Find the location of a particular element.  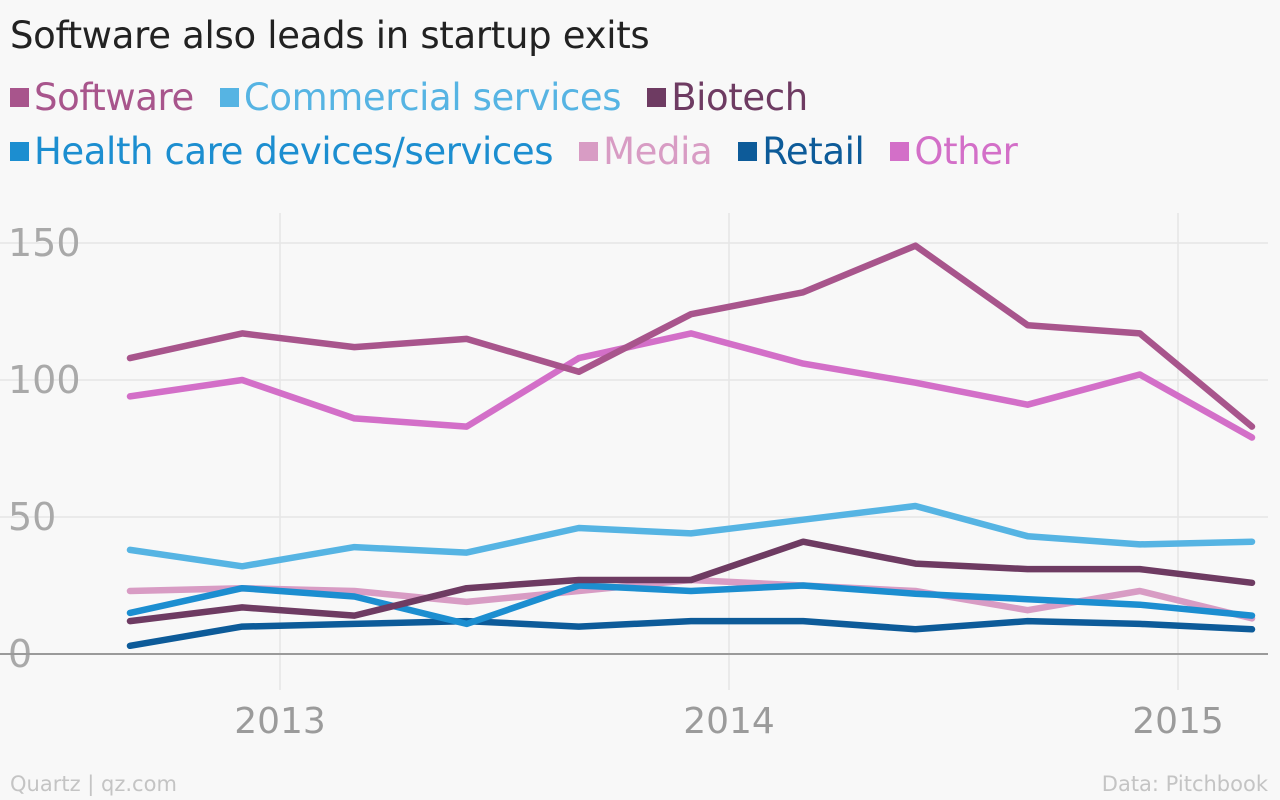

chart-title: Software also leads in startup exits is located at coordinates (330, 35).